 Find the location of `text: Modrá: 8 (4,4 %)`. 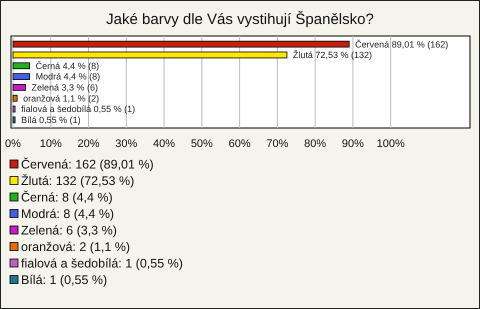

text: Modrá: 8 (4,4 %) is located at coordinates (67, 213).